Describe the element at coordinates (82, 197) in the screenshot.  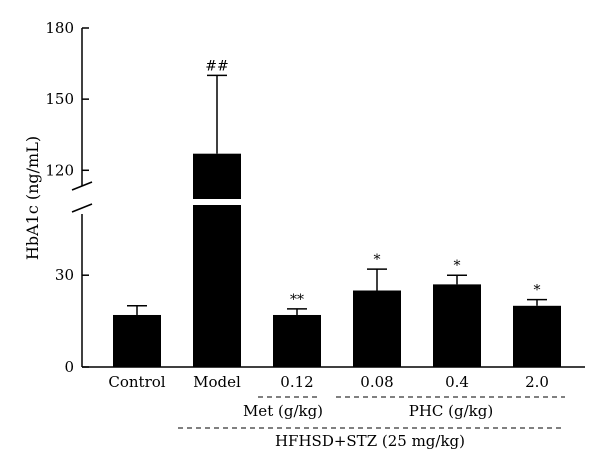
I see `axis-break-marks` at that location.